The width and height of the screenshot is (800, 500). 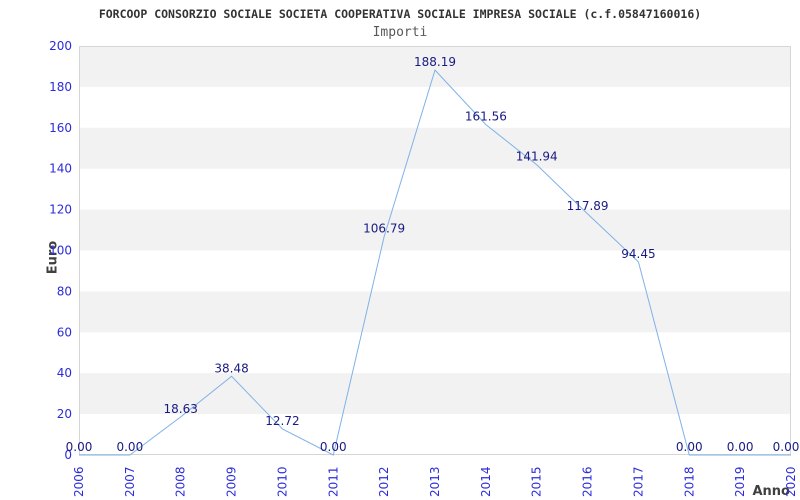 I want to click on data-point-label: 38.48, so click(x=231, y=368).